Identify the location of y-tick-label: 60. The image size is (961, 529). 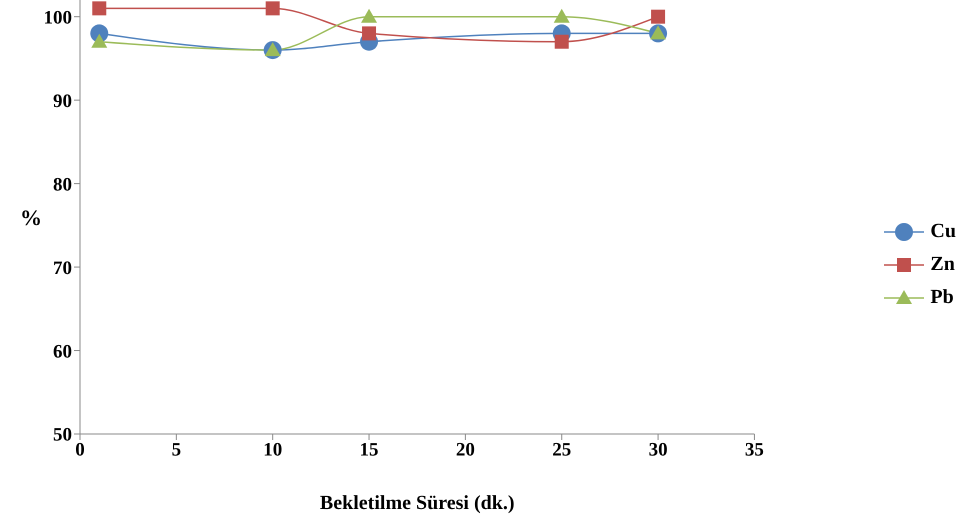
(62, 351).